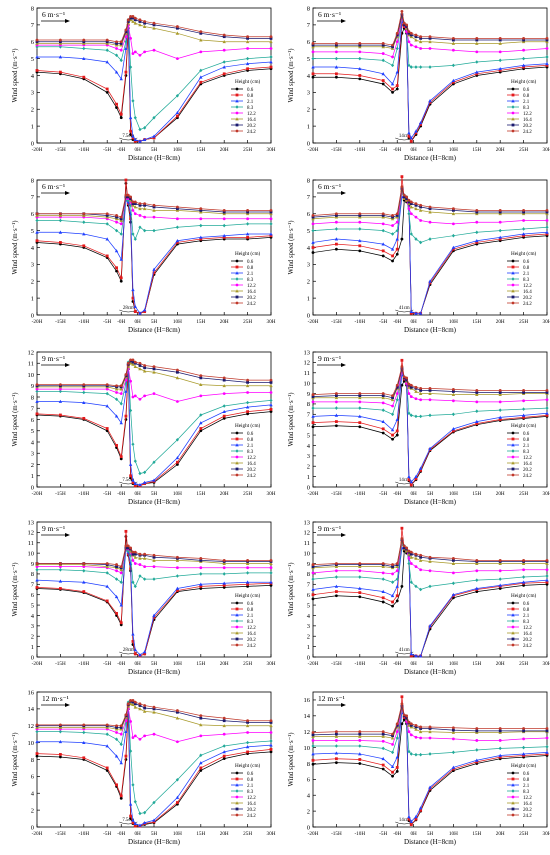 The width and height of the screenshot is (550, 855). I want to click on spacing-label: 14cm, so click(404, 136).